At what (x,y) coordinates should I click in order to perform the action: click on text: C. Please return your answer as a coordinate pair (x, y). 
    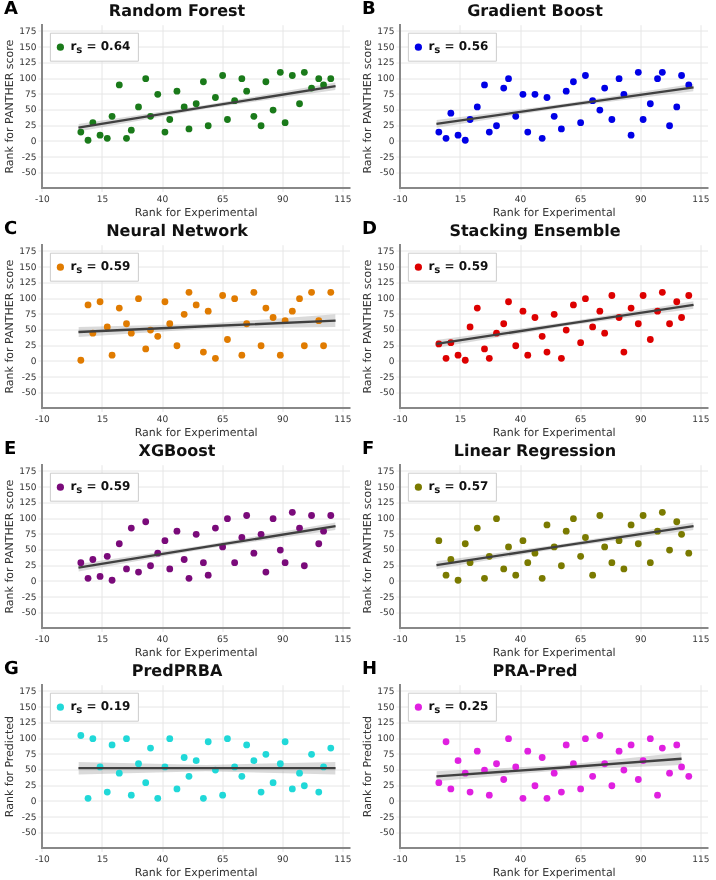
    Looking at the image, I should click on (11, 230).